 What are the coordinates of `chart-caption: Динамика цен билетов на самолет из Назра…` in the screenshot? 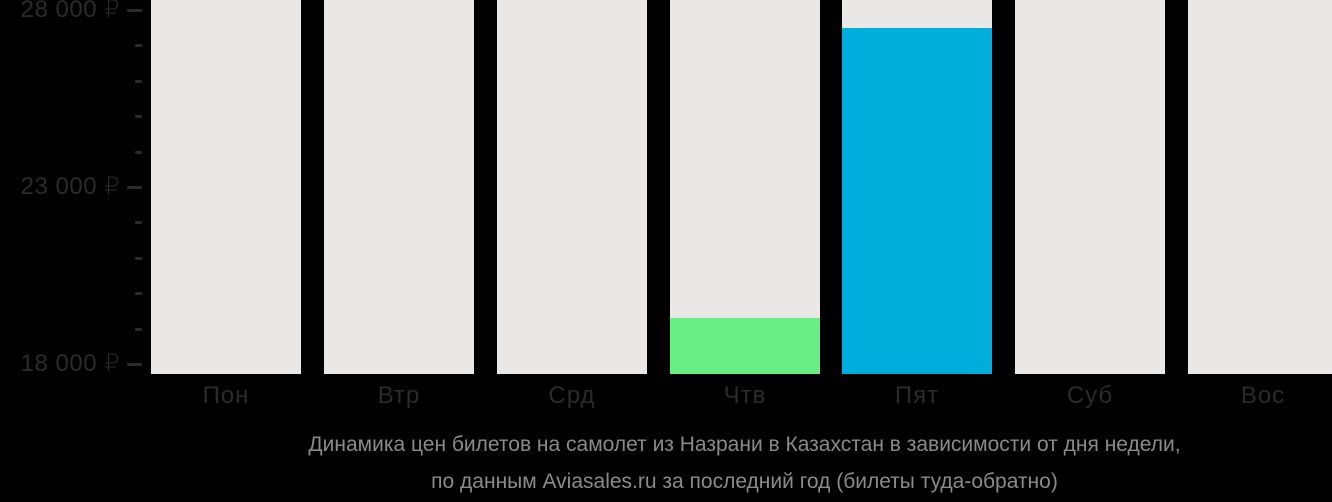 It's located at (741, 463).